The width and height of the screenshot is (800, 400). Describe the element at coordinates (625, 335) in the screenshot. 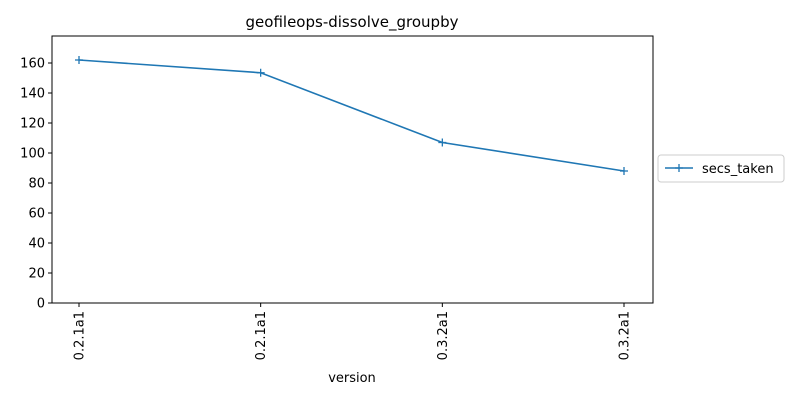

I see `x-tick-label-3: 0.3.2a1` at that location.